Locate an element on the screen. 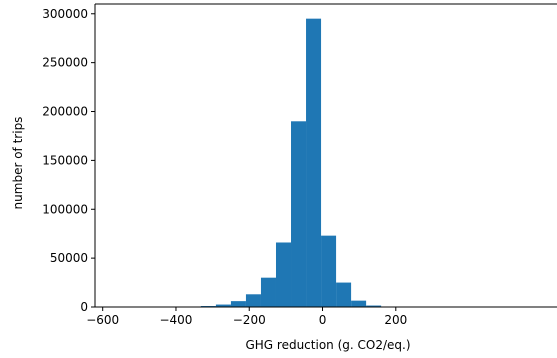 Image resolution: width=557 pixels, height=358 pixels. y-axis-ticks: 0 50000 100000 150000 200000 250000 300000 is located at coordinates (68, 160).